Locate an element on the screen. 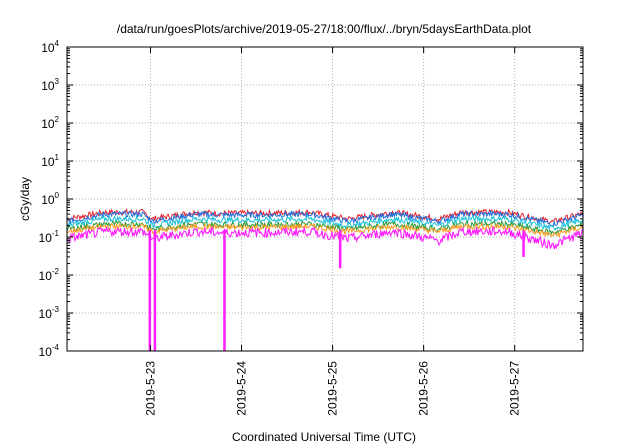 The height and width of the screenshot is (448, 640). y-tick-label: 10² is located at coordinates (50, 123).